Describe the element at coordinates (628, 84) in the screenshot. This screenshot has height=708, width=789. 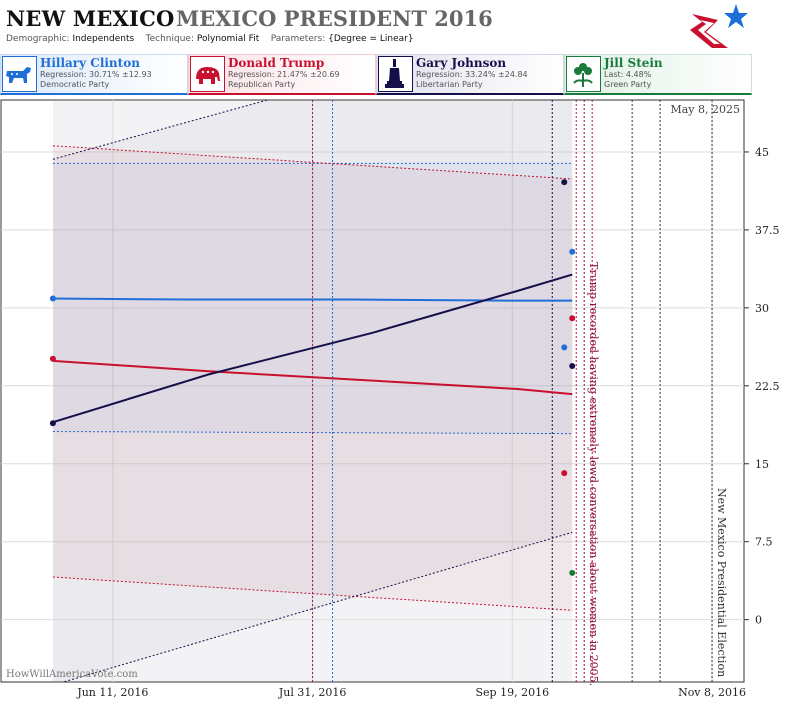
I see `candidate-party: Green Party` at that location.